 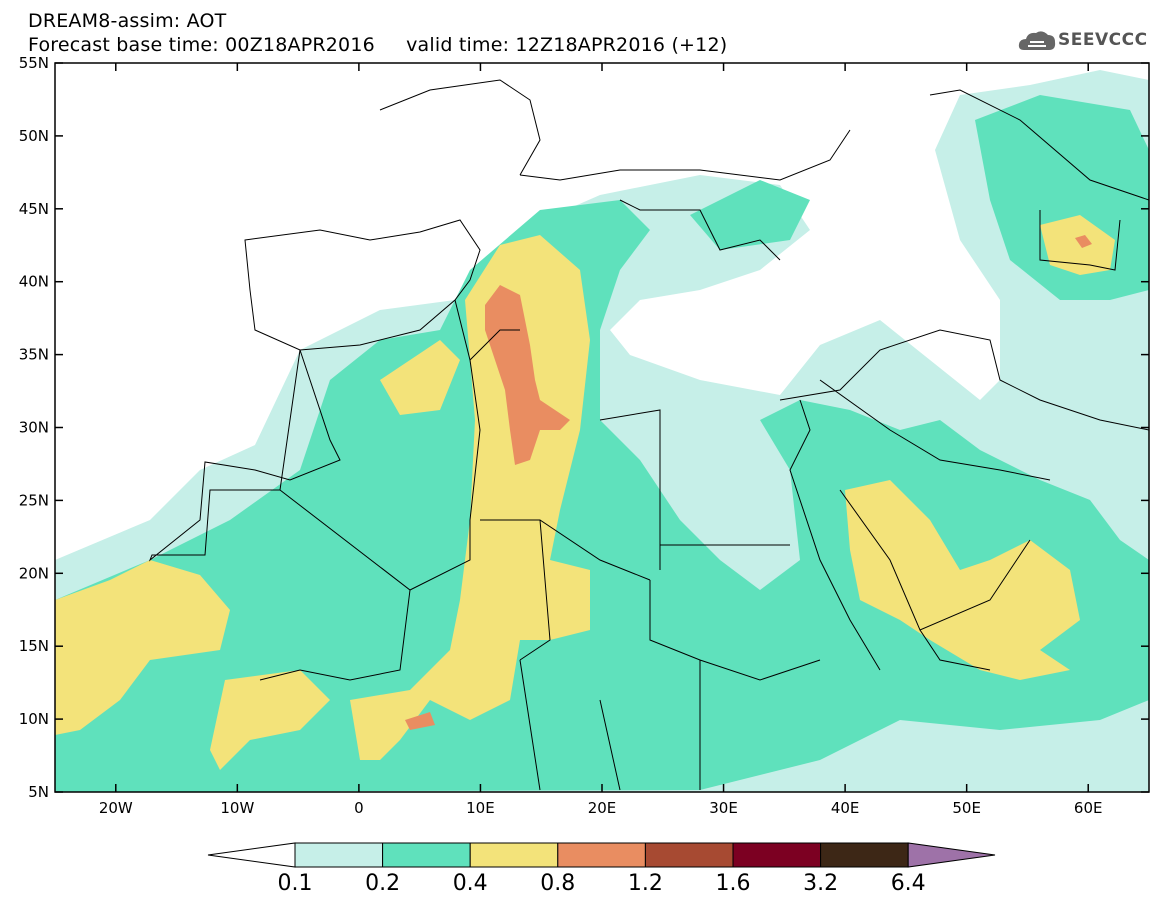 I want to click on lat-tick-label: 35N, so click(x=34, y=355).